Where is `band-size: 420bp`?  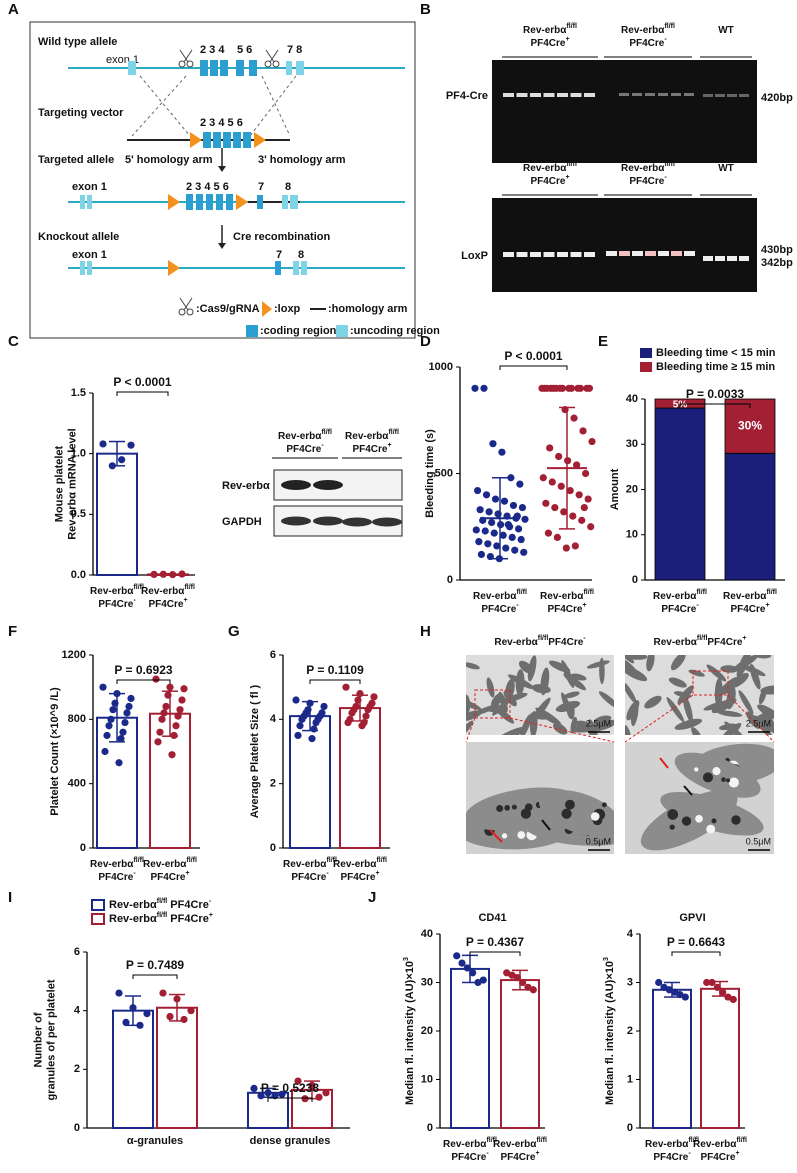
band-size: 420bp is located at coordinates (777, 98).